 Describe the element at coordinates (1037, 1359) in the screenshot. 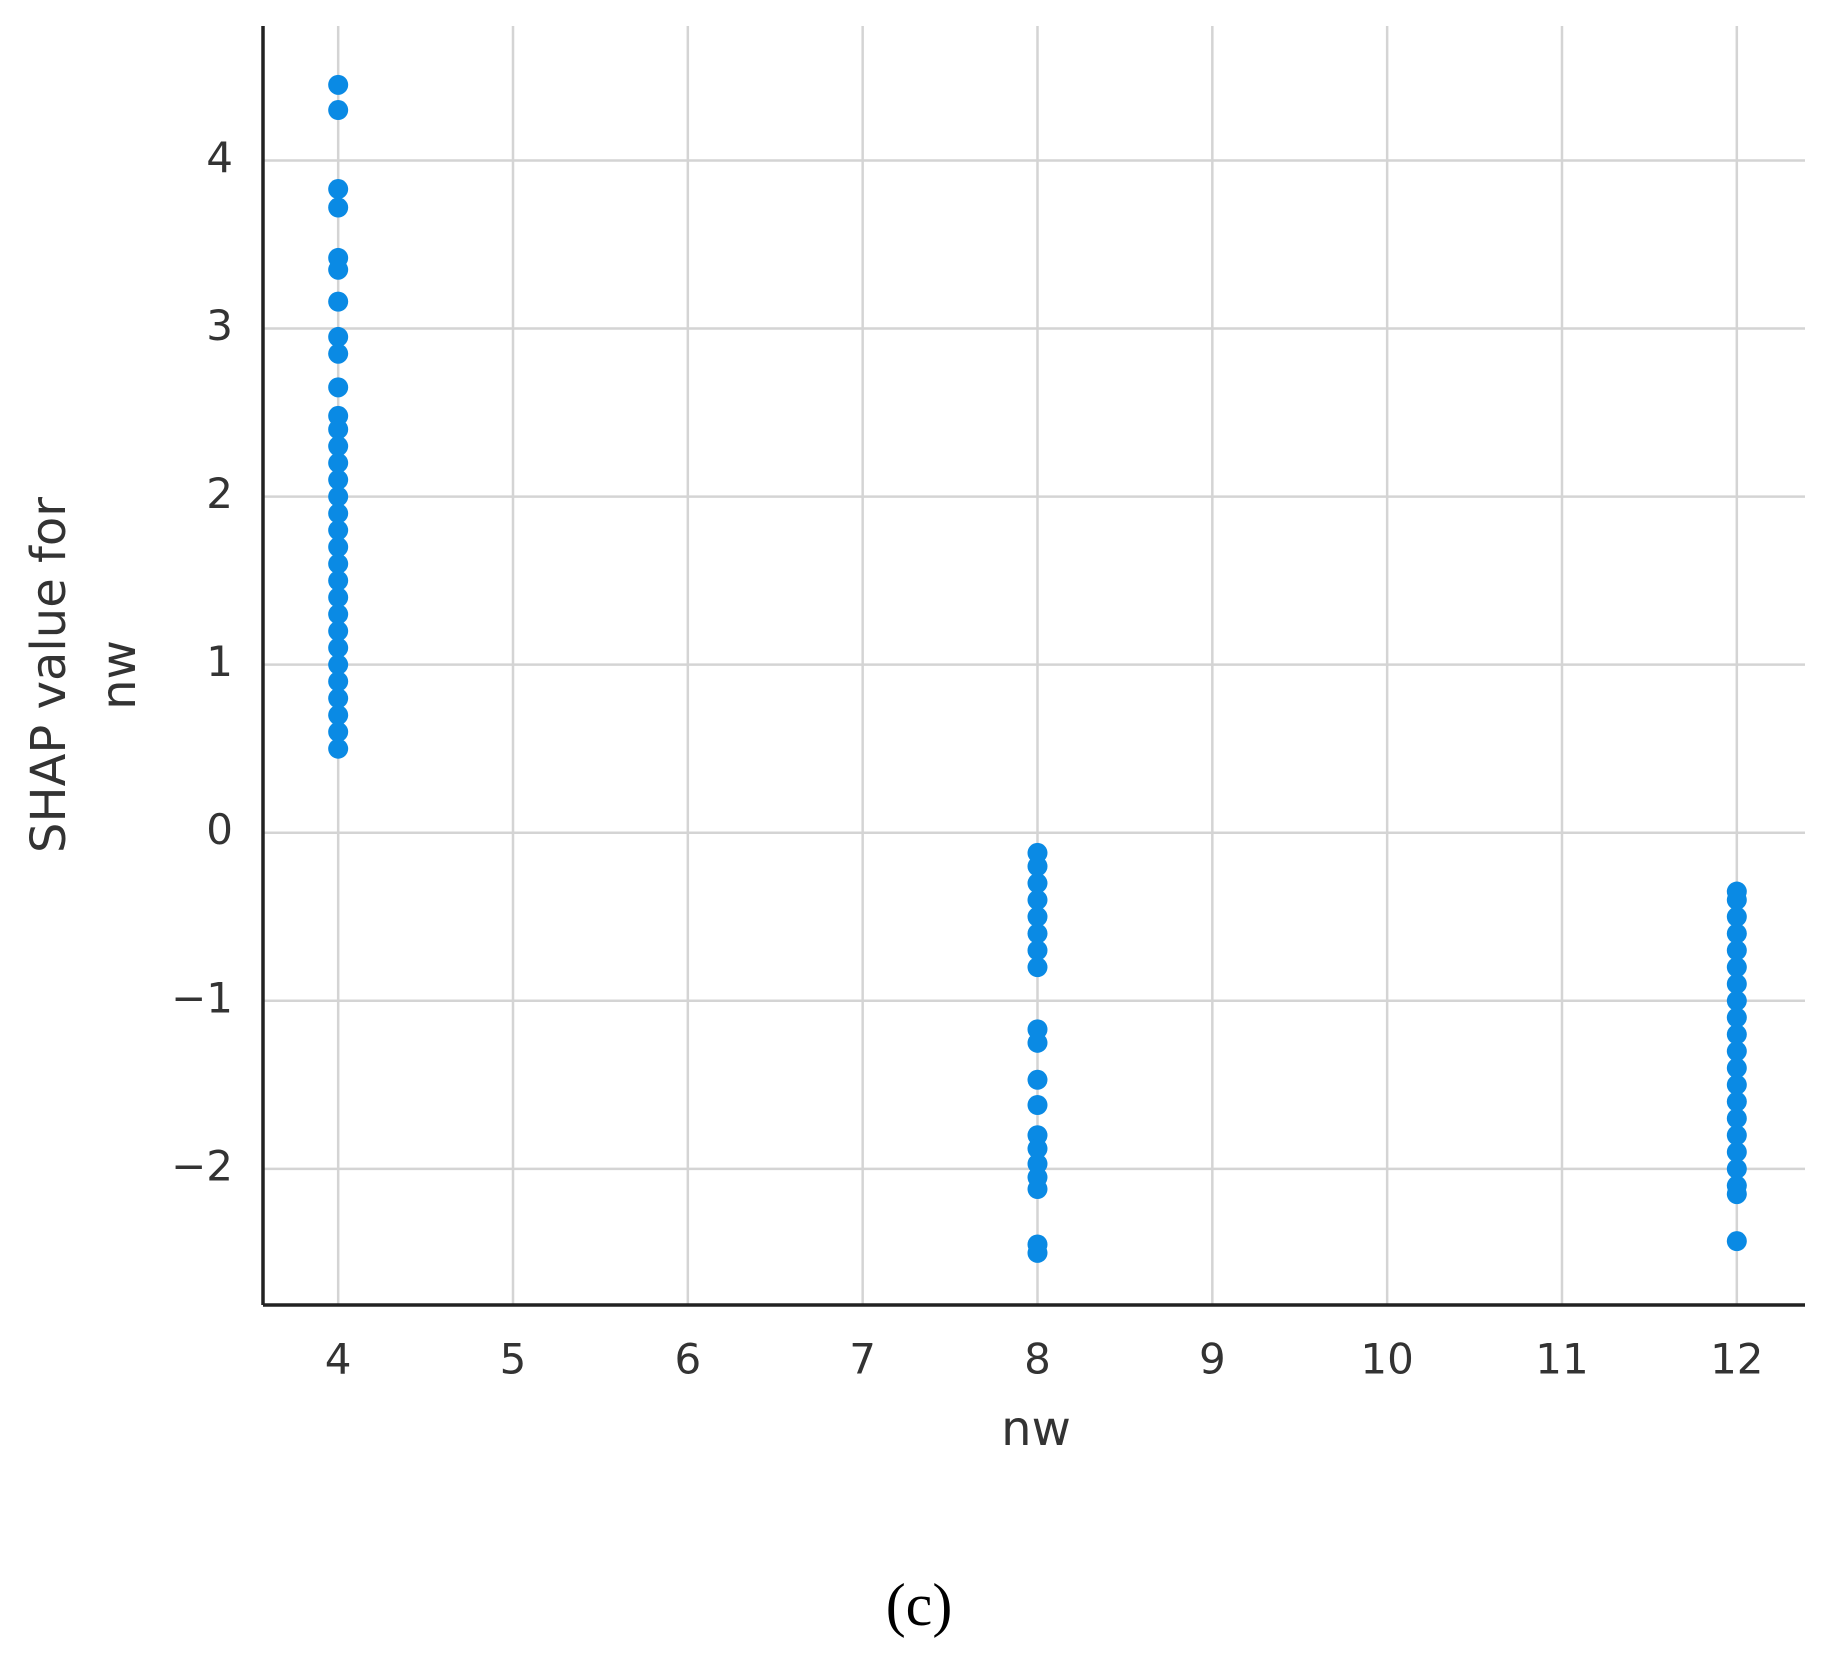

I see `x-tick-label: 8` at that location.